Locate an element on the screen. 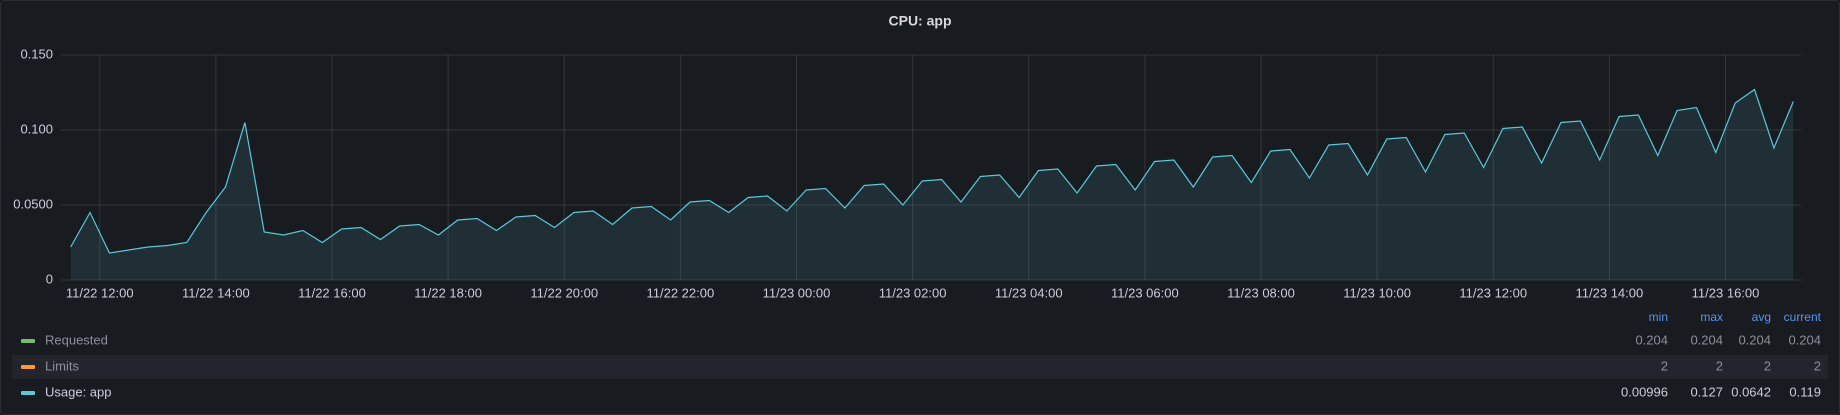  x-tick-label: 11/23 00:00 is located at coordinates (797, 292).